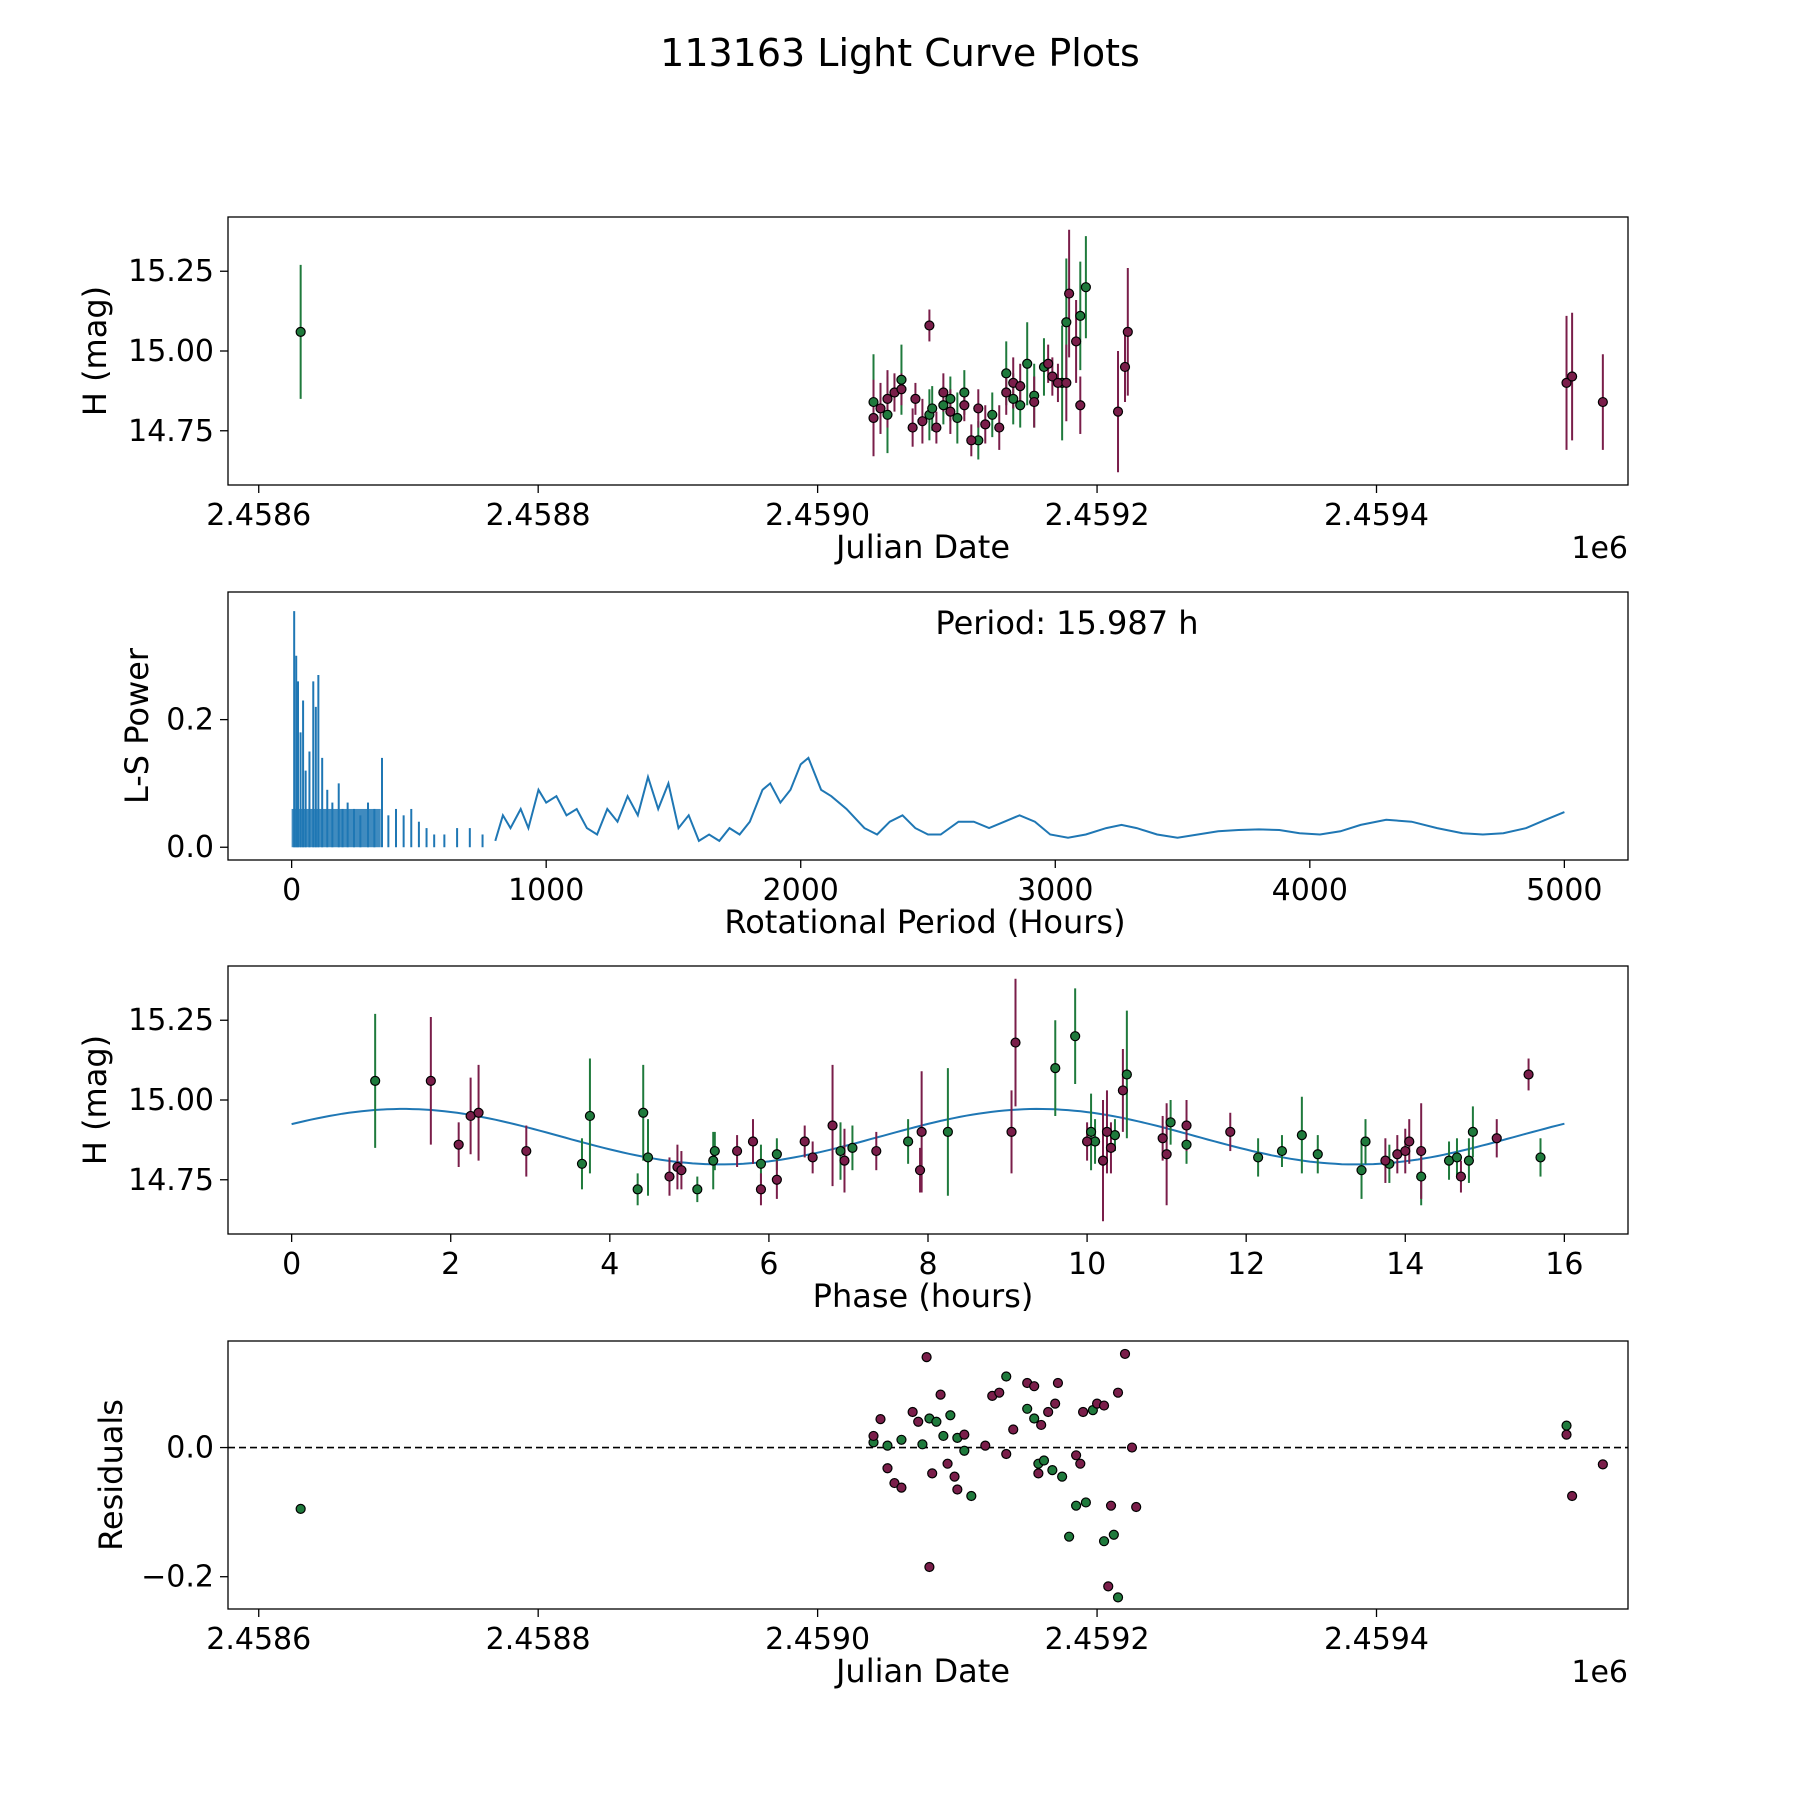  Describe the element at coordinates (258, 1639) in the screenshot. I see `x-tick-label: 2.4586` at that location.